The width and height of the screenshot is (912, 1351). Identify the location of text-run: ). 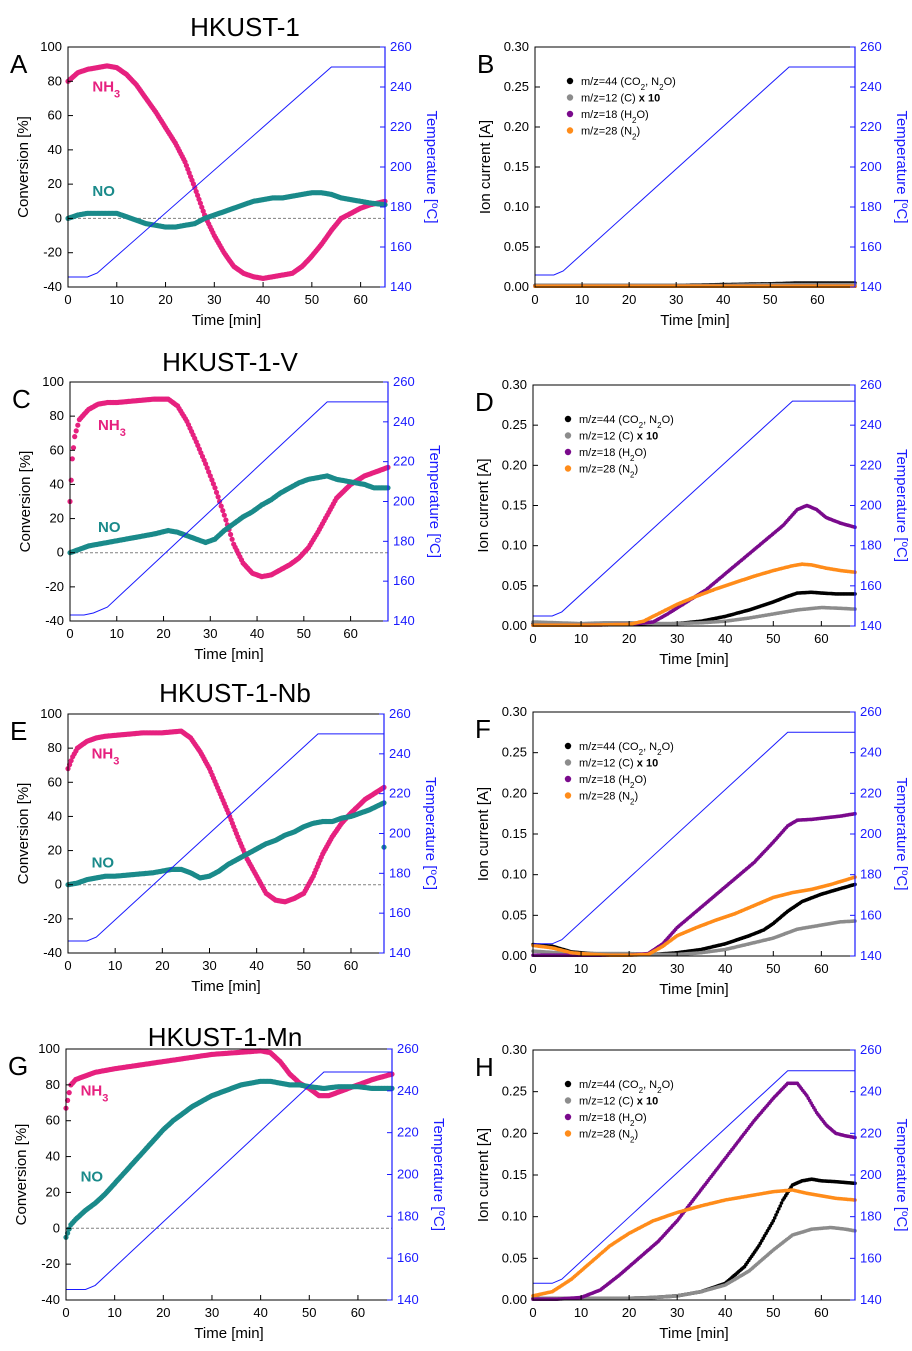
(637, 470).